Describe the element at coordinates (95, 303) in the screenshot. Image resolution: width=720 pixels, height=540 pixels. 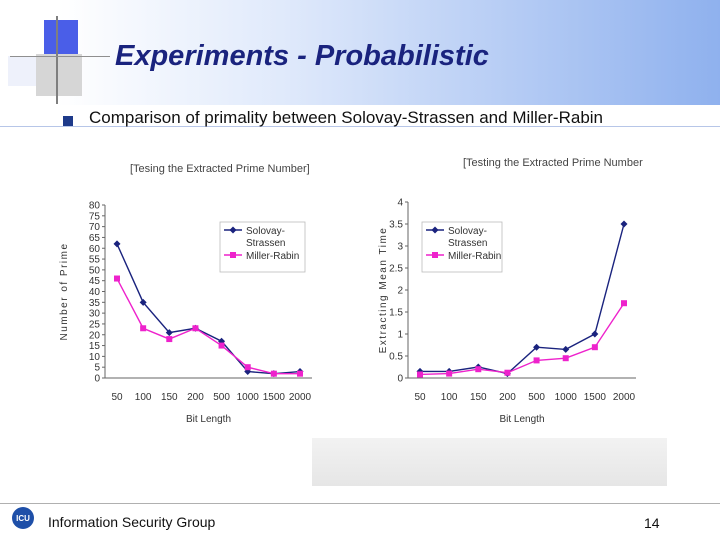
I see `y-tick-label: 35` at that location.